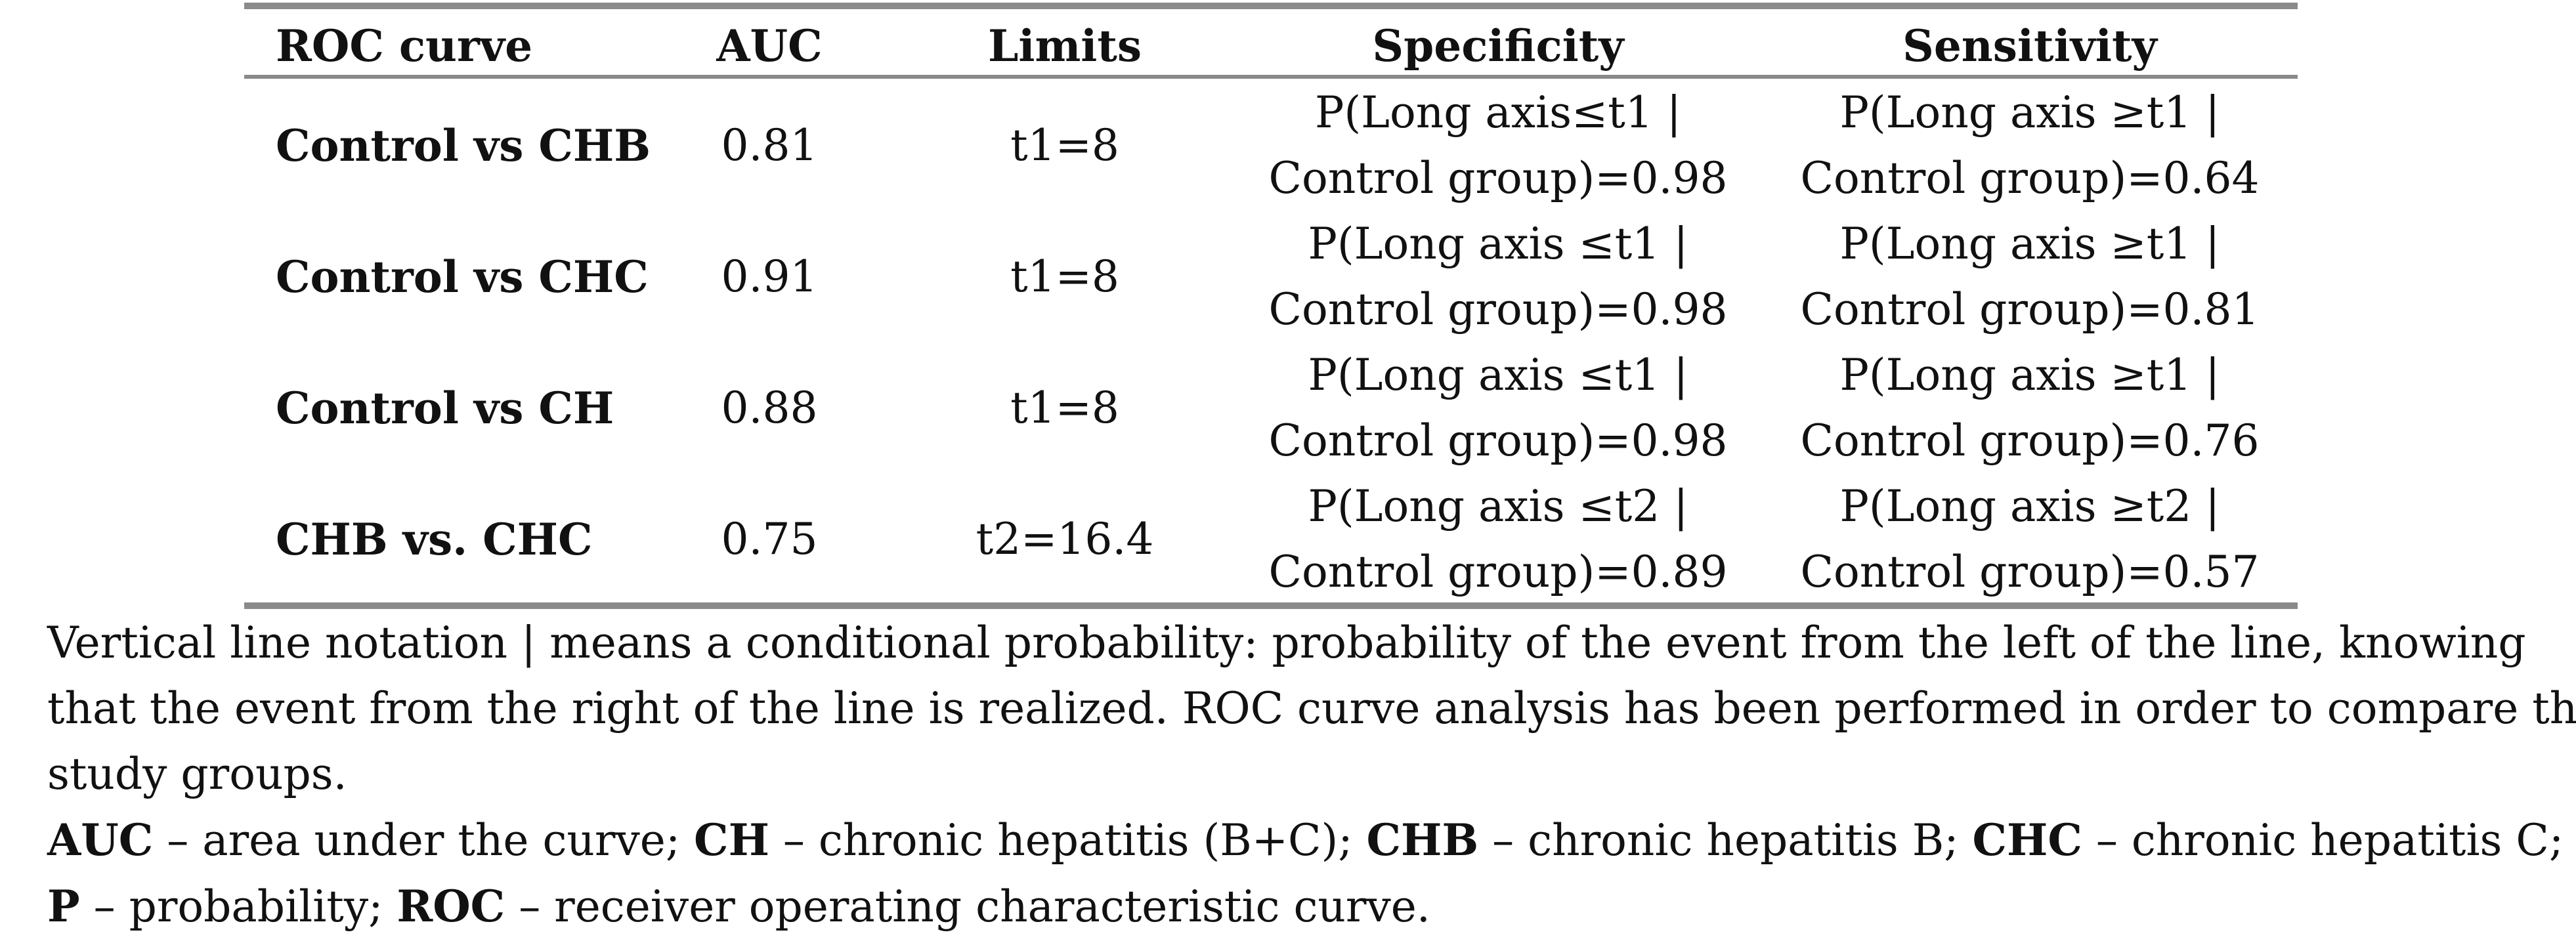 The height and width of the screenshot is (945, 2576). I want to click on sensitivity-cell: P(Long axis ≥t1 | Control group)=0.76, so click(2029, 408).